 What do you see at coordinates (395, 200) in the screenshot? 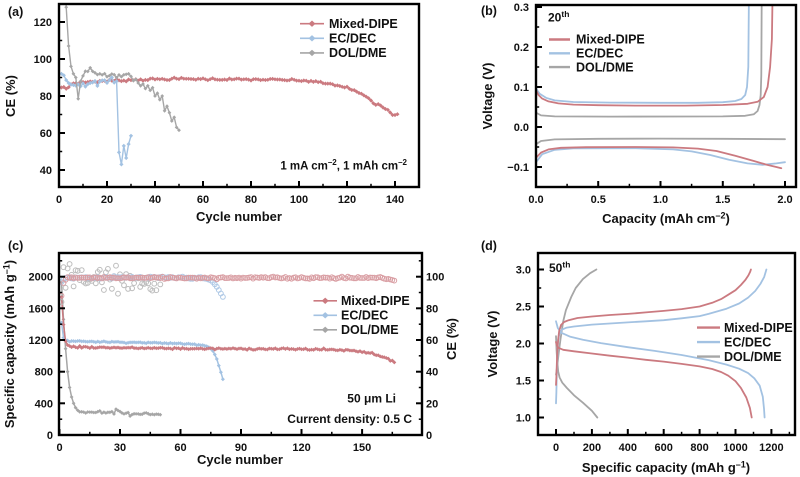
I see `svg-text: 140` at bounding box center [395, 200].